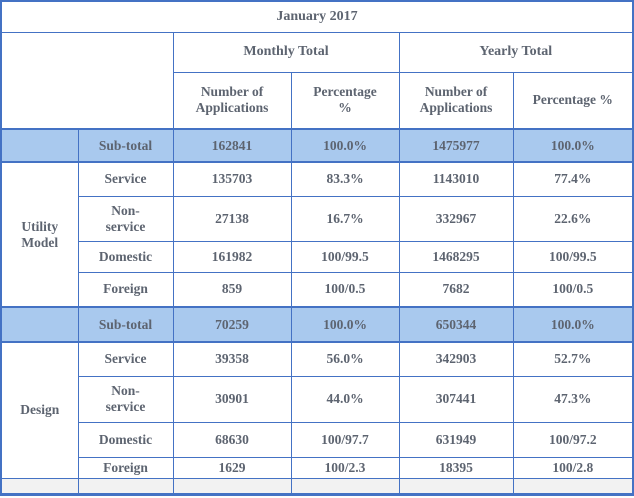 The width and height of the screenshot is (634, 498). I want to click on table-row-design-nonservice: Non- service 30901 44.0% 307441 47.3%, so click(317, 399).